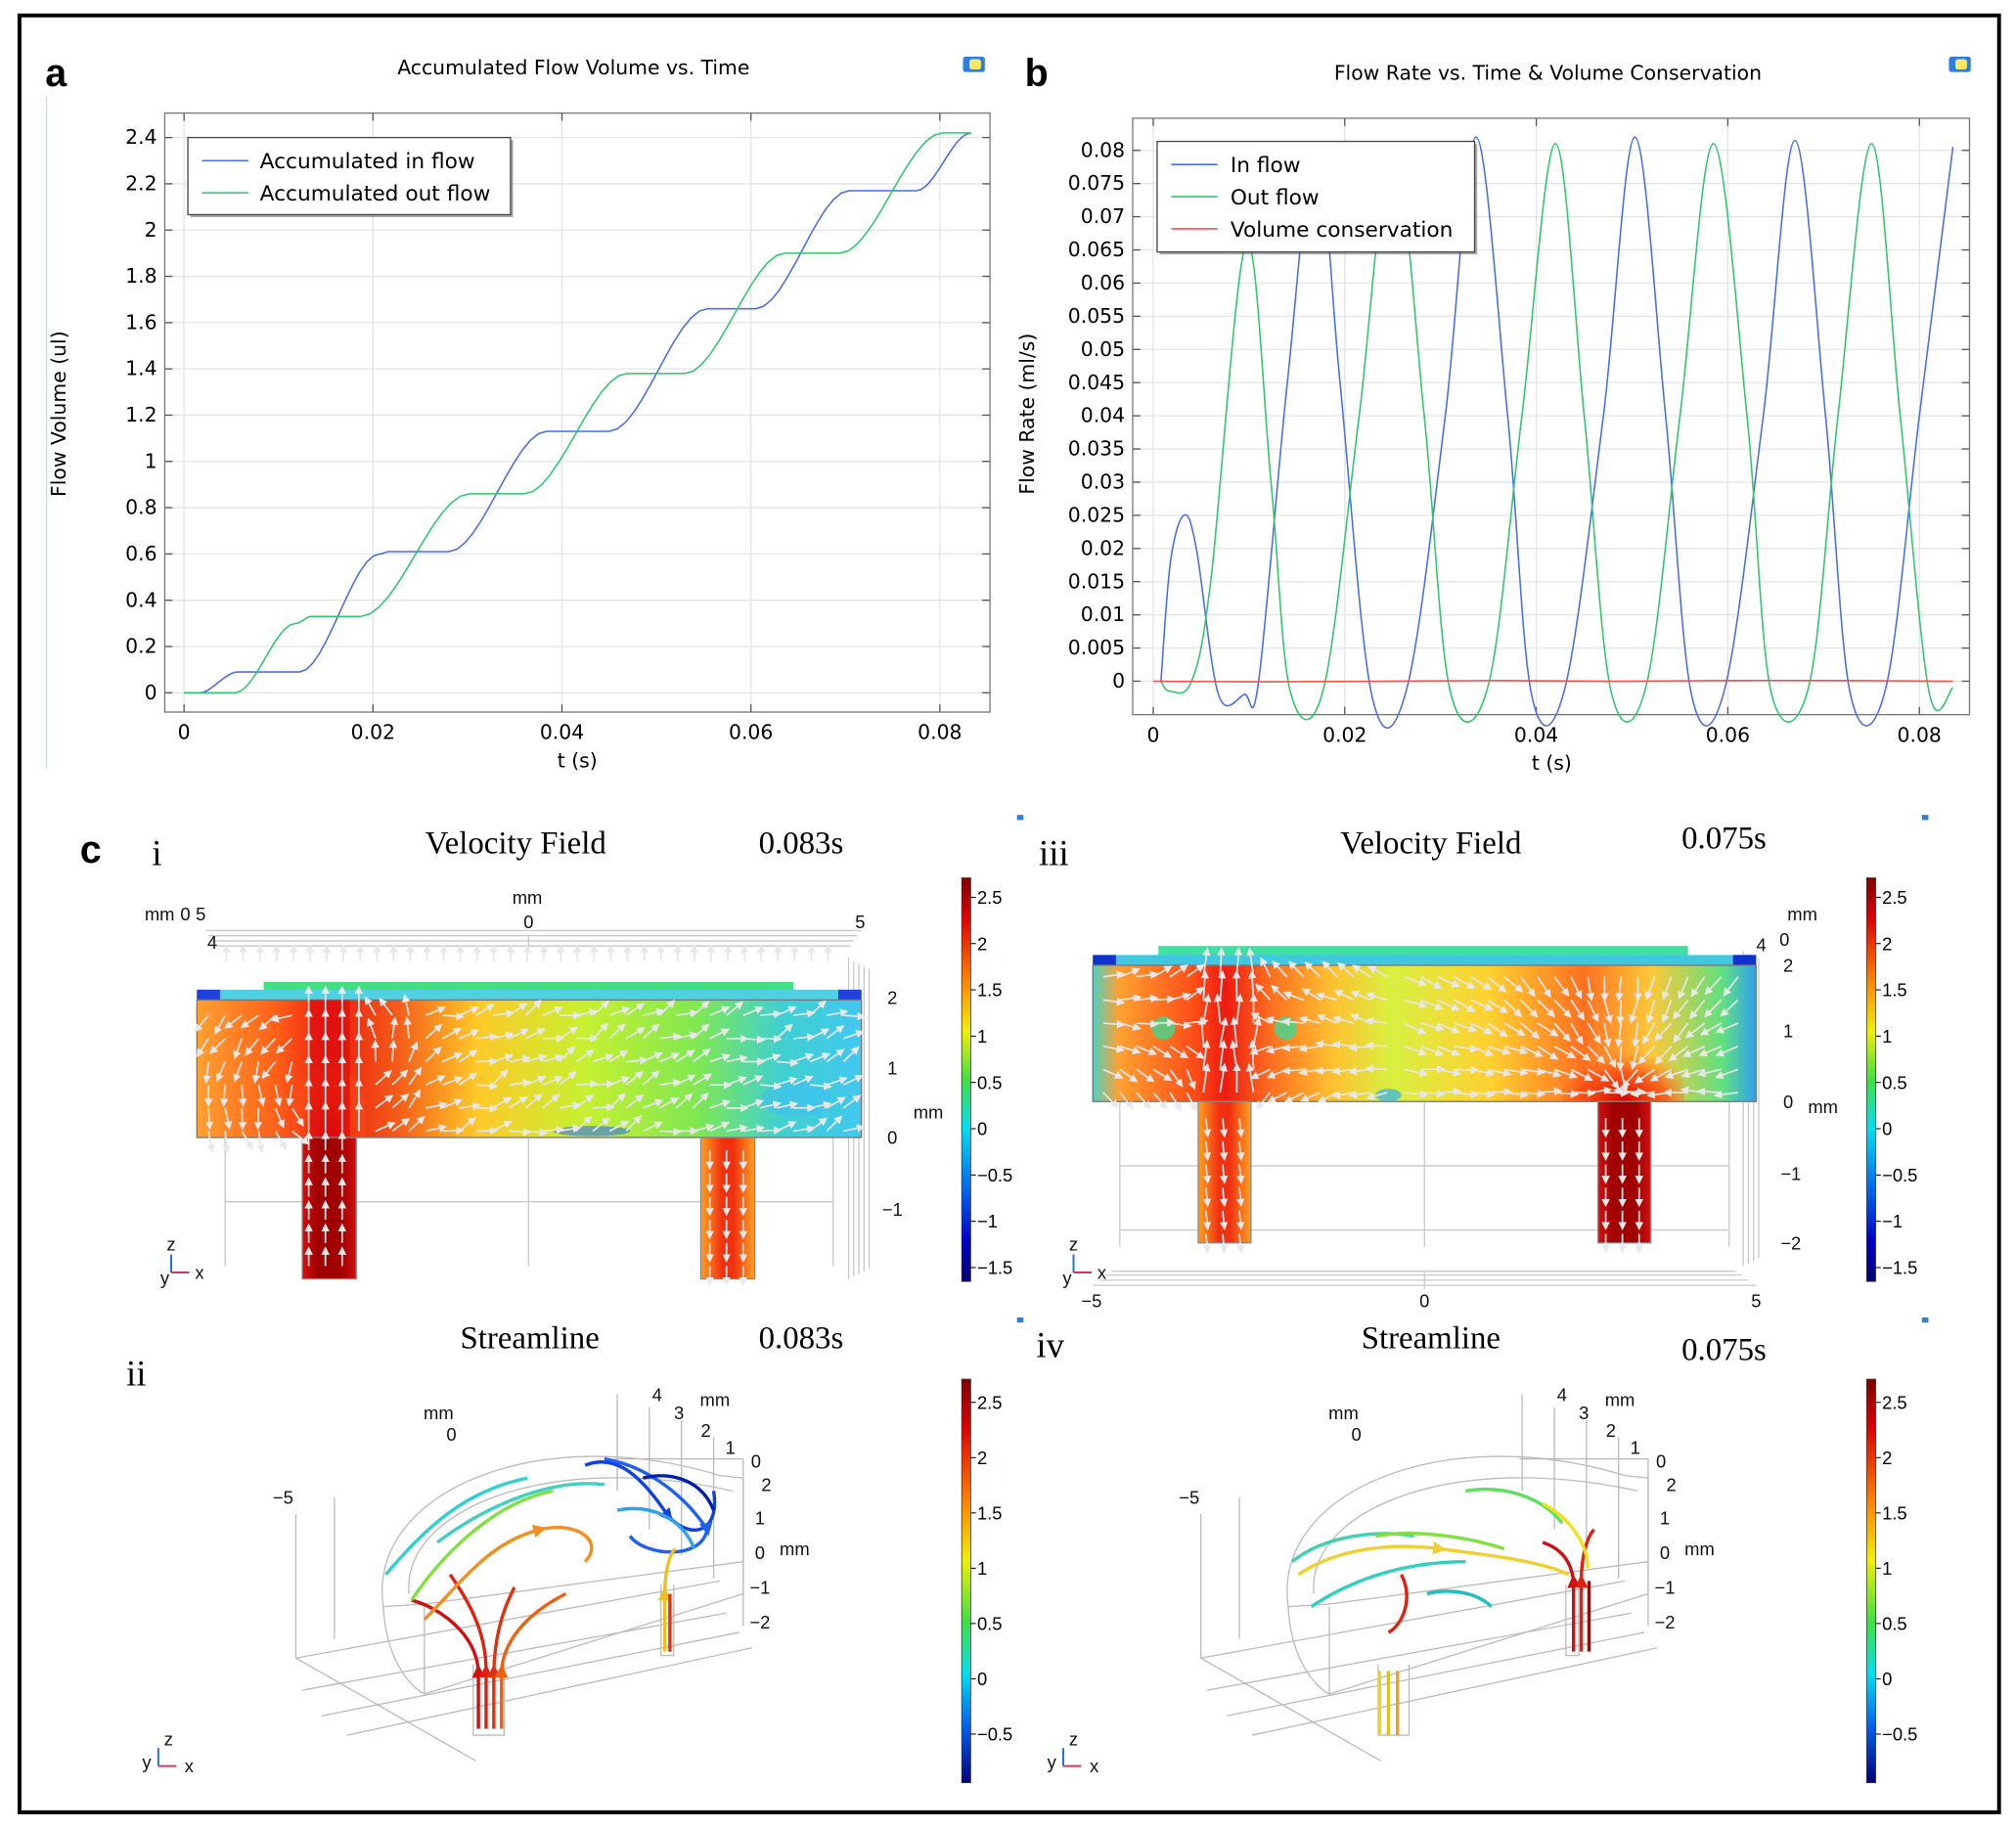 This screenshot has width=2016, height=1829. What do you see at coordinates (141, 276) in the screenshot?
I see `y-tick-label: 1.8` at bounding box center [141, 276].